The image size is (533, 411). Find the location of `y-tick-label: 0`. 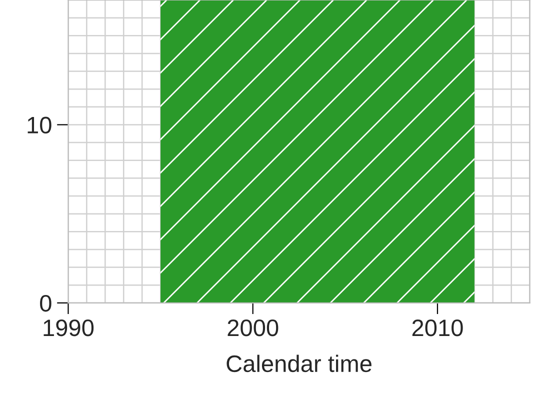

y-tick-label: 0 is located at coordinates (46, 303).